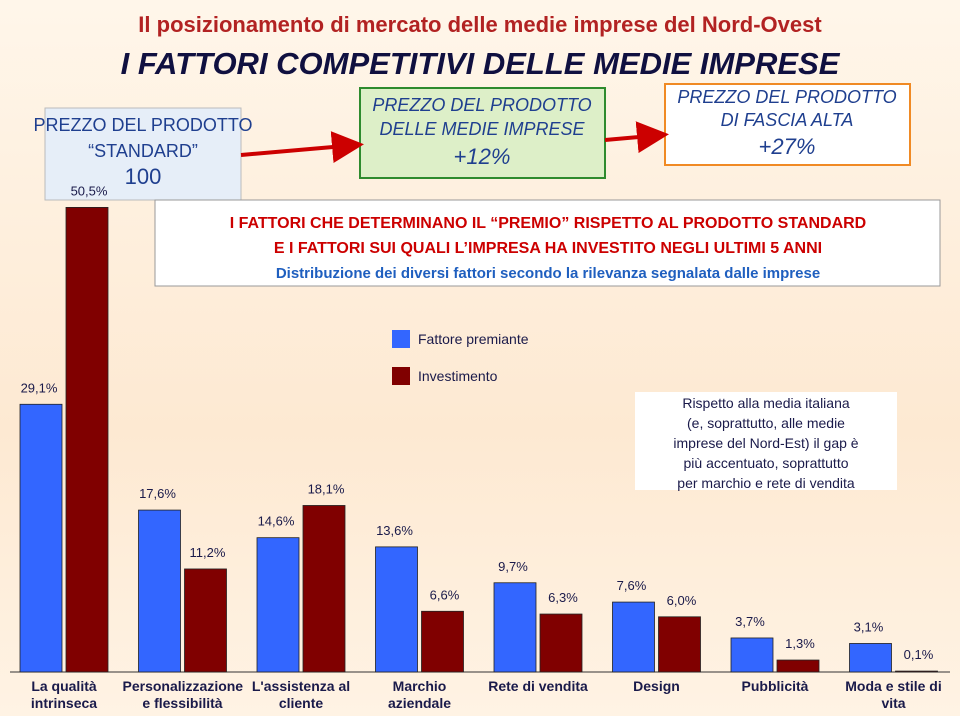 Image resolution: width=960 pixels, height=716 pixels. Describe the element at coordinates (64, 694) in the screenshot. I see `x-tick-label: La qualità intrinseca` at that location.